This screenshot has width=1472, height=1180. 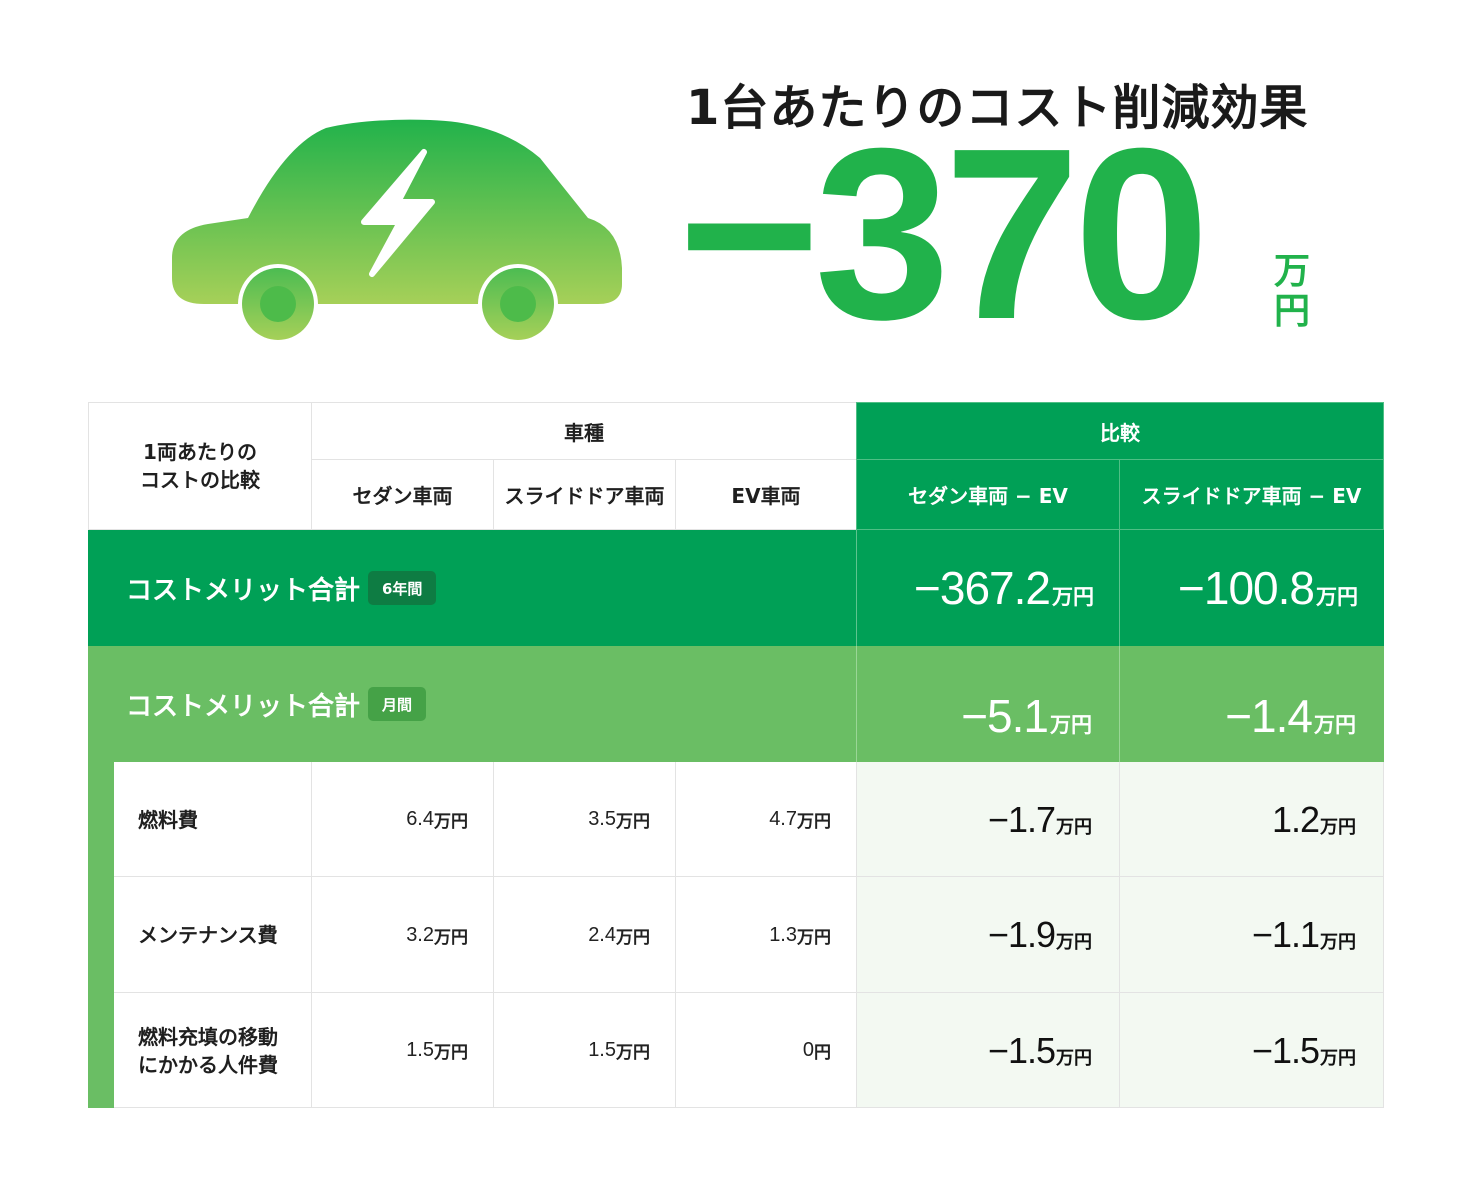 I want to click on hero-unit-bottom: 円, so click(x=1291, y=311).